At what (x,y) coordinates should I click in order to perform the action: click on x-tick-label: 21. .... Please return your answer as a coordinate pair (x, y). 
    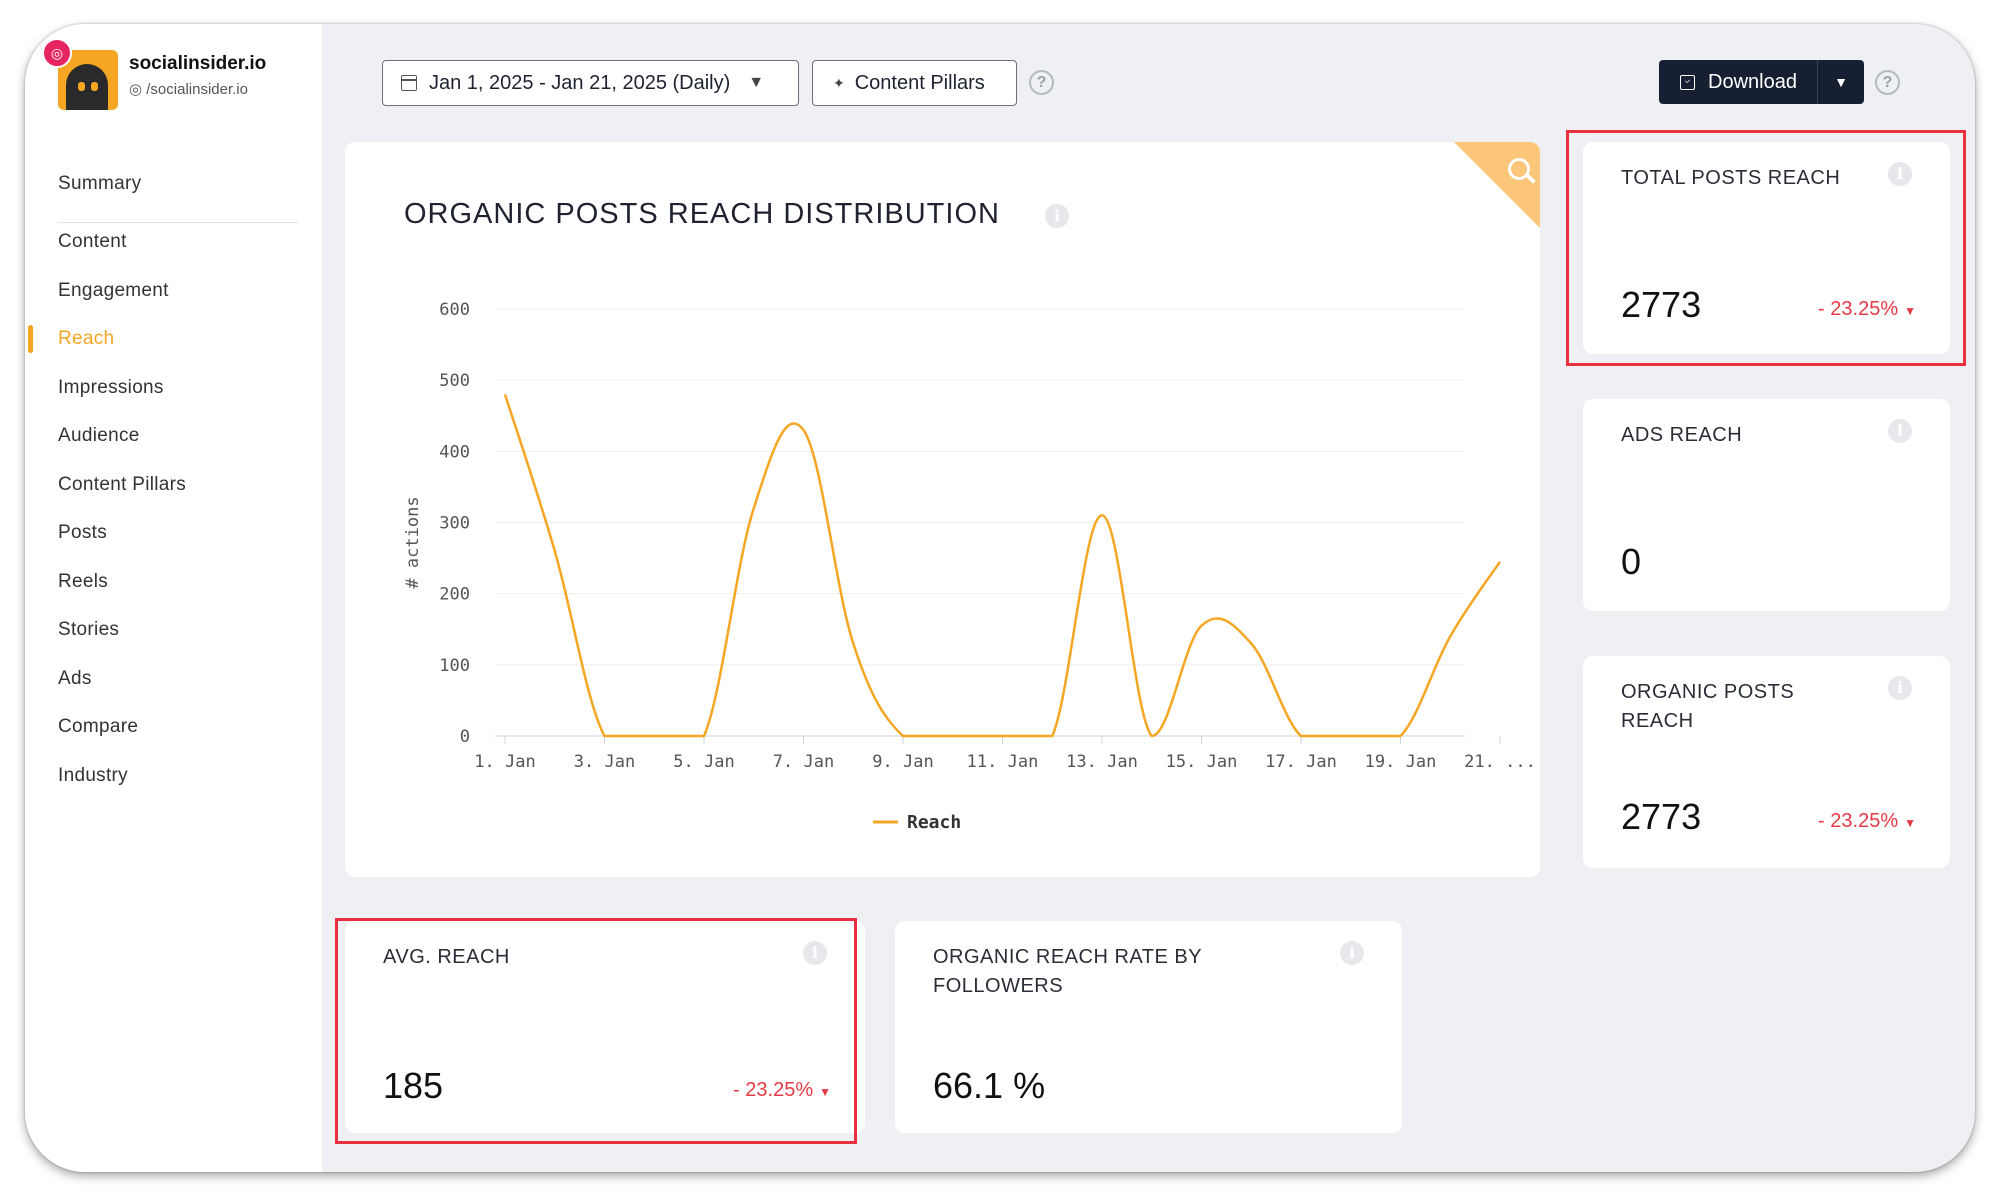
    Looking at the image, I should click on (1500, 762).